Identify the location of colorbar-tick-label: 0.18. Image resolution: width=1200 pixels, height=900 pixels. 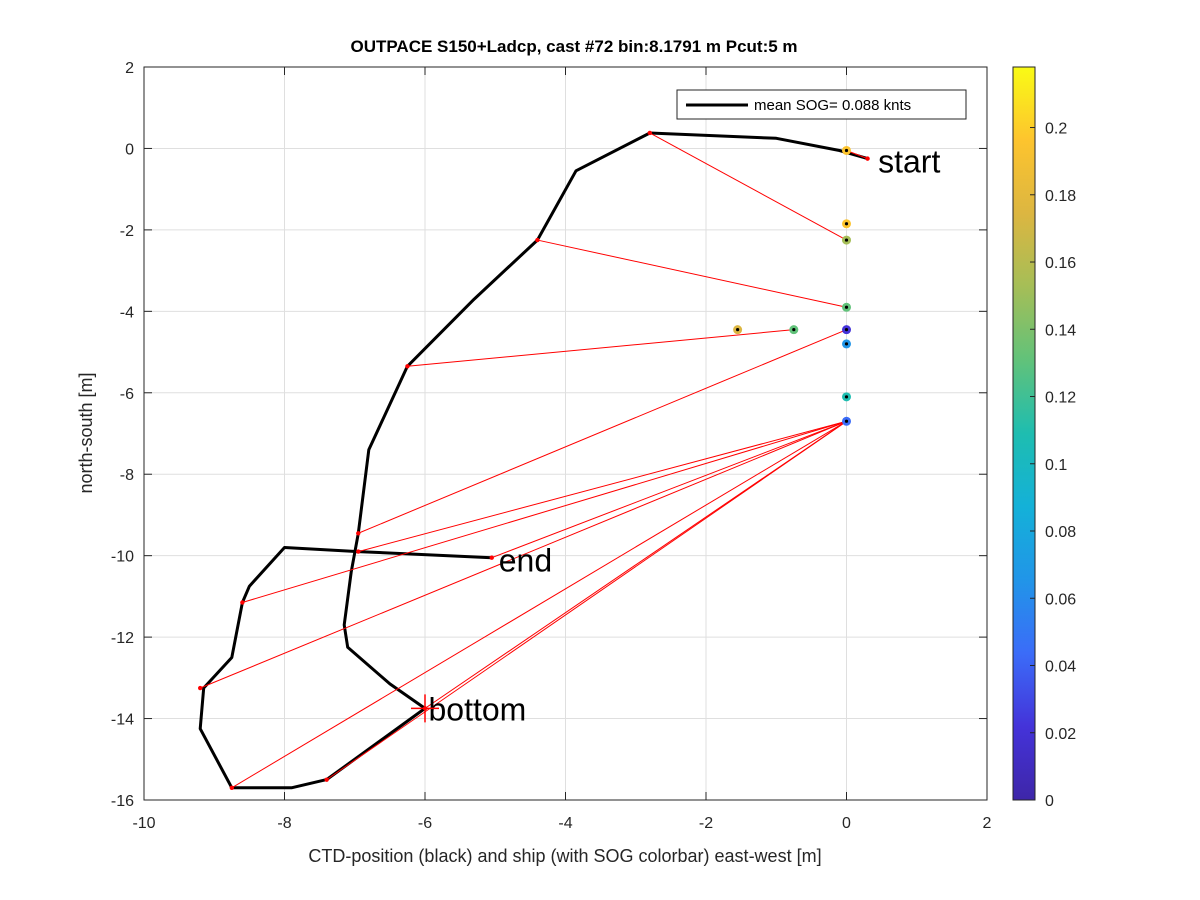
(1060, 196).